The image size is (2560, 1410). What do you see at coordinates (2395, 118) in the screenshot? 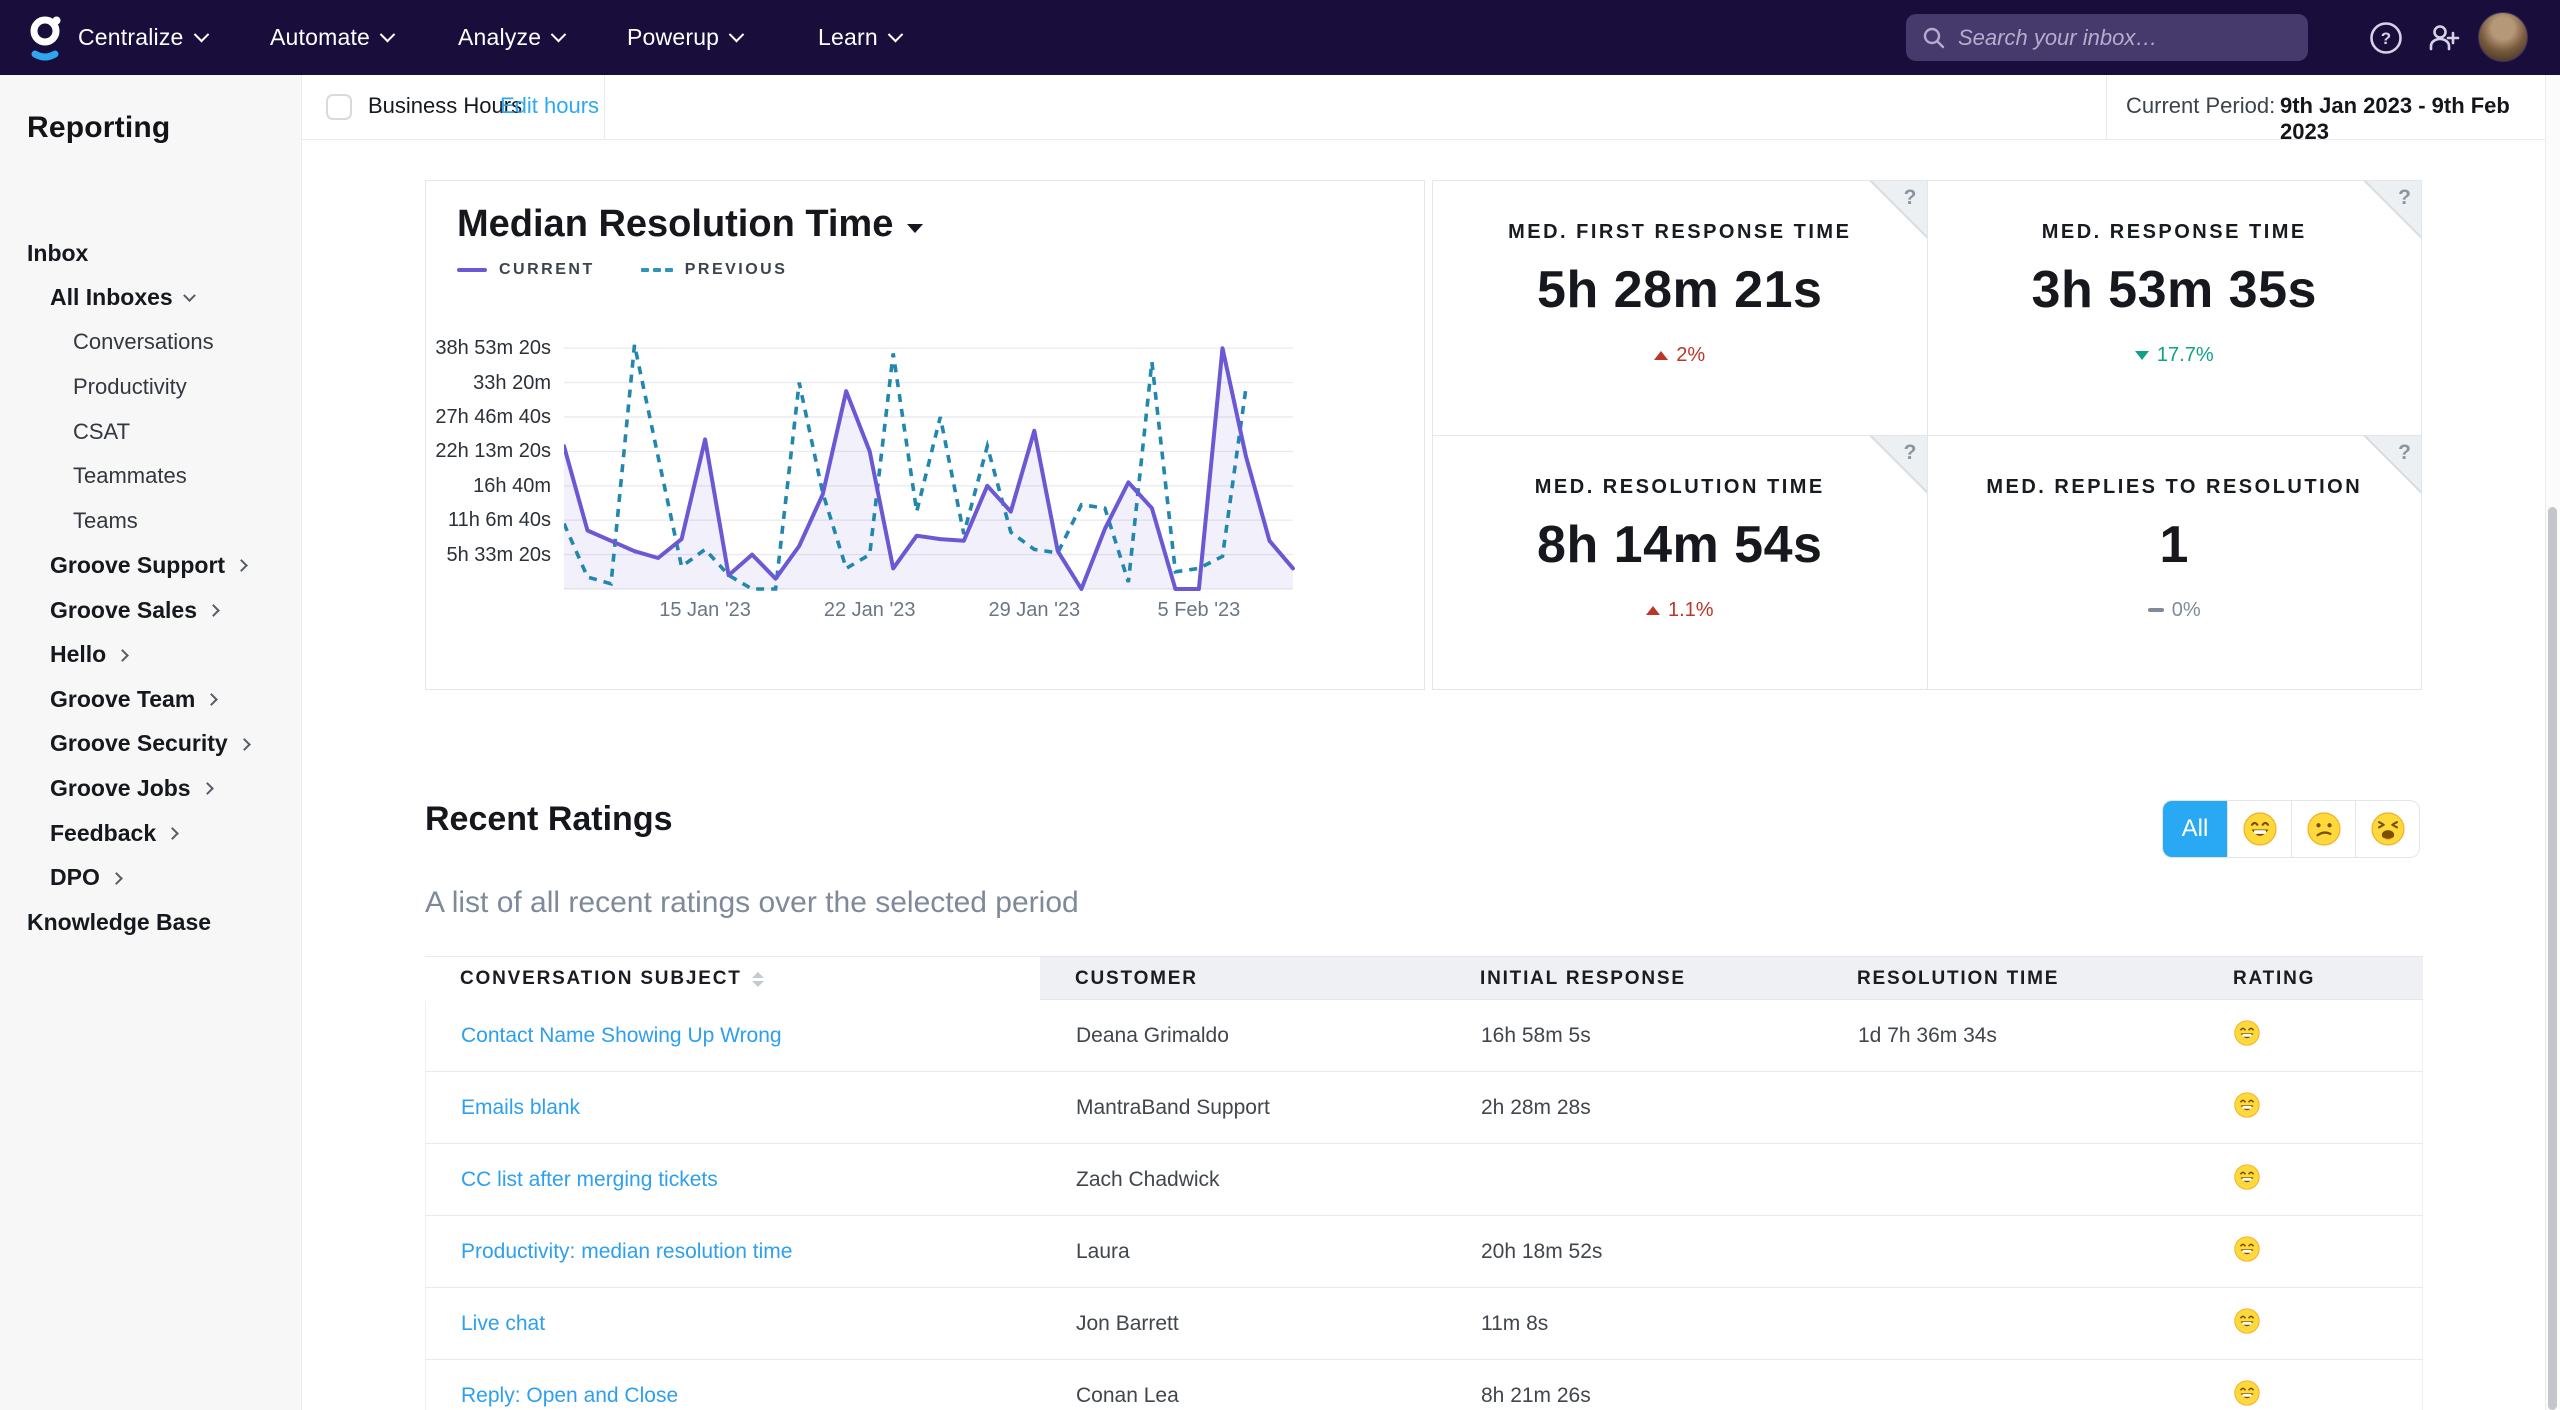
I see `current-period-value: 9th Jan 2023 - 9th Feb 2023` at bounding box center [2395, 118].